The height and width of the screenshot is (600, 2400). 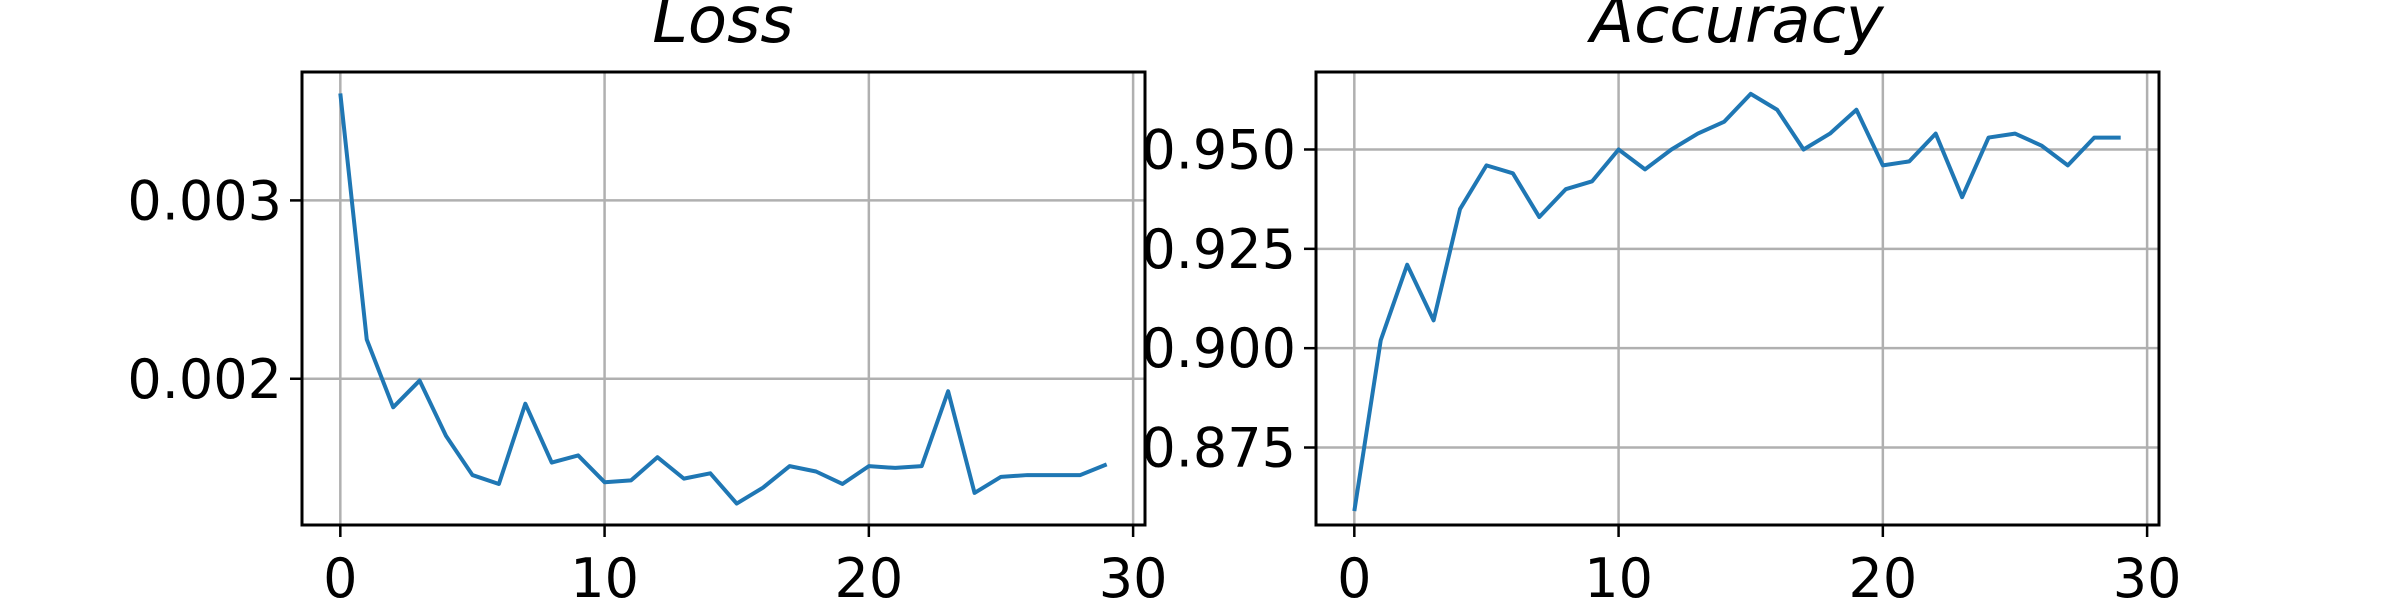 I want to click on accuracy-title: Accuracy, so click(x=1735, y=29).